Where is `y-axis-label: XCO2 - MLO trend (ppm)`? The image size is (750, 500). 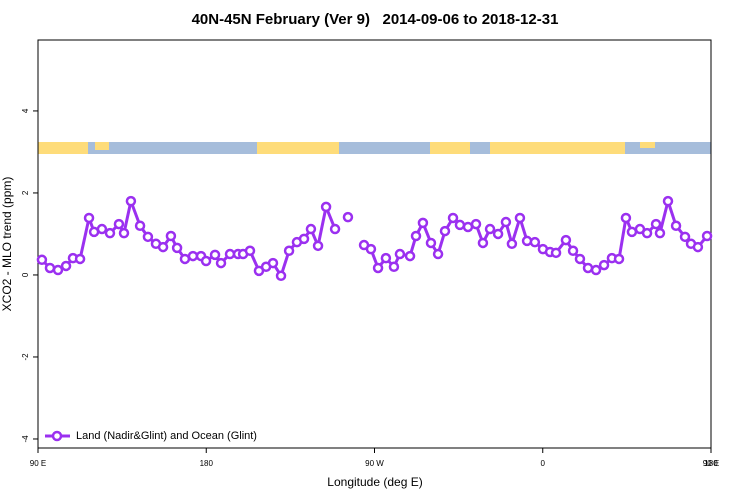
y-axis-label: XCO2 - MLO trend (ppm) is located at coordinates (7, 244).